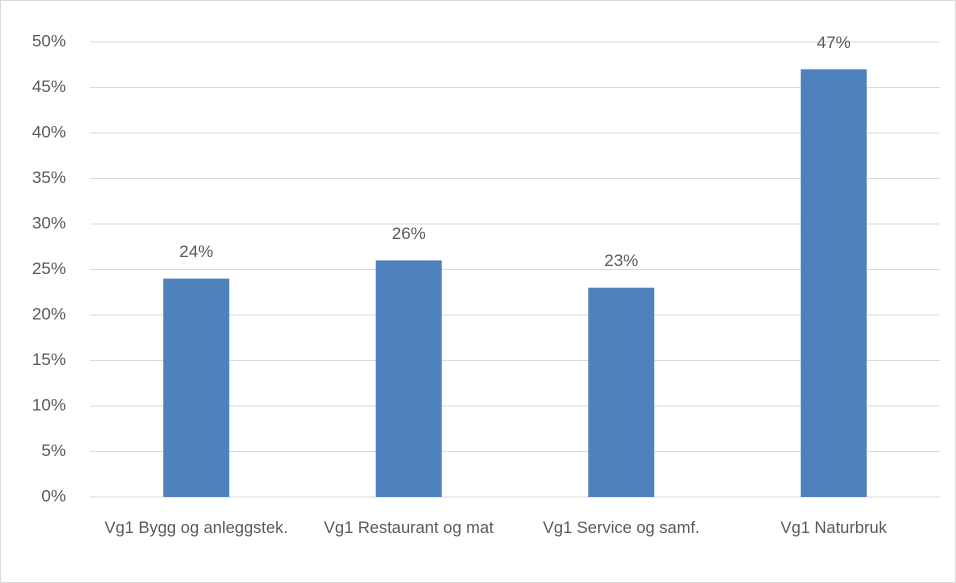 This screenshot has height=583, width=956. Describe the element at coordinates (53, 495) in the screenshot. I see `y-tick-label: 0%` at that location.